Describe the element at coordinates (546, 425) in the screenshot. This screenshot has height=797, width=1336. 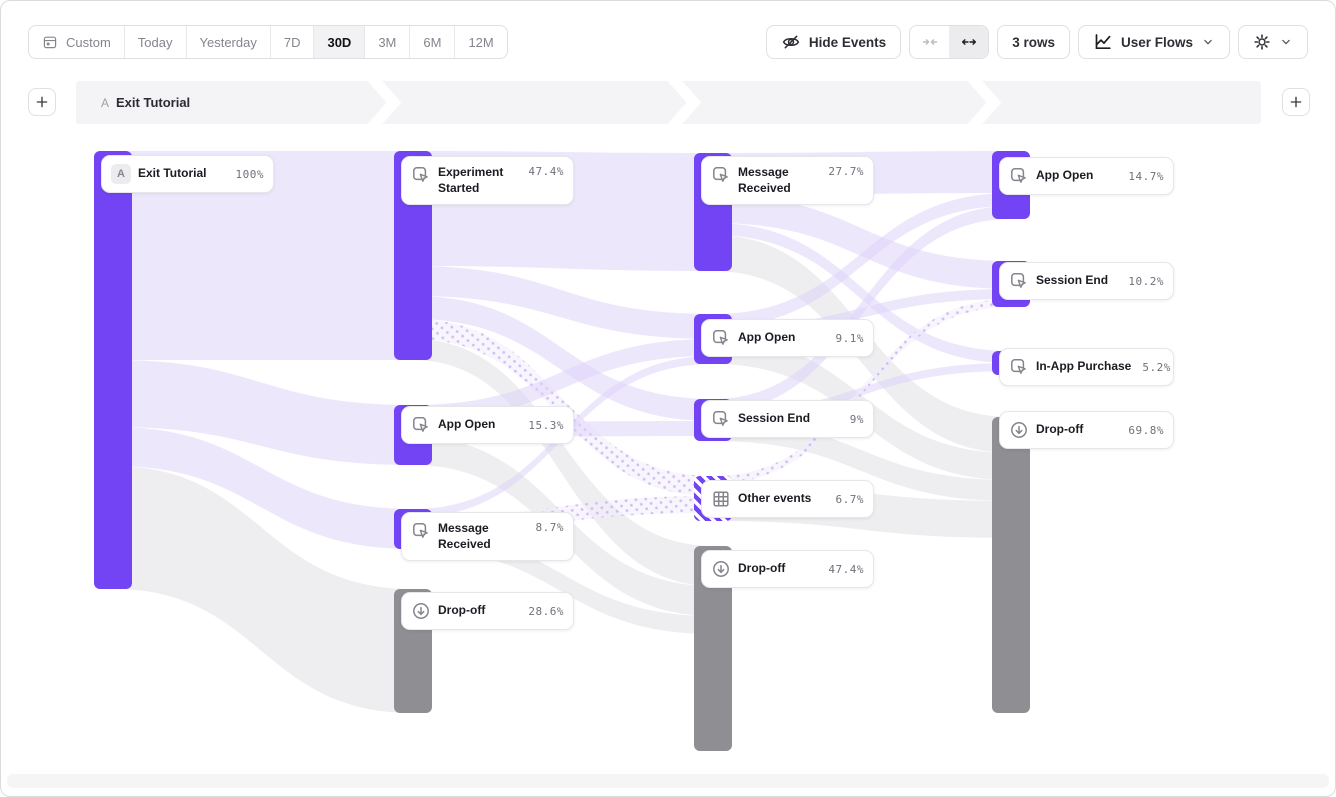
I see `node-pct: 15.3%` at that location.